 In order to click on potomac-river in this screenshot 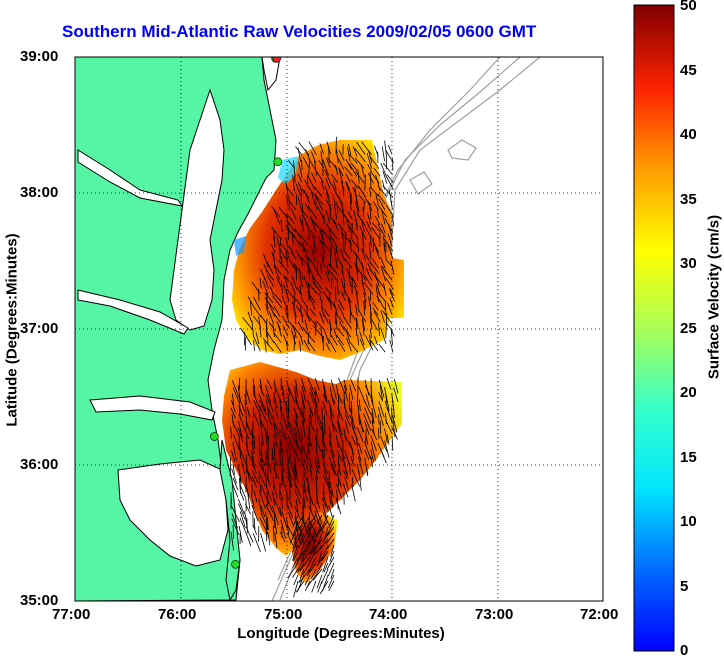, I will do `click(130, 178)`.